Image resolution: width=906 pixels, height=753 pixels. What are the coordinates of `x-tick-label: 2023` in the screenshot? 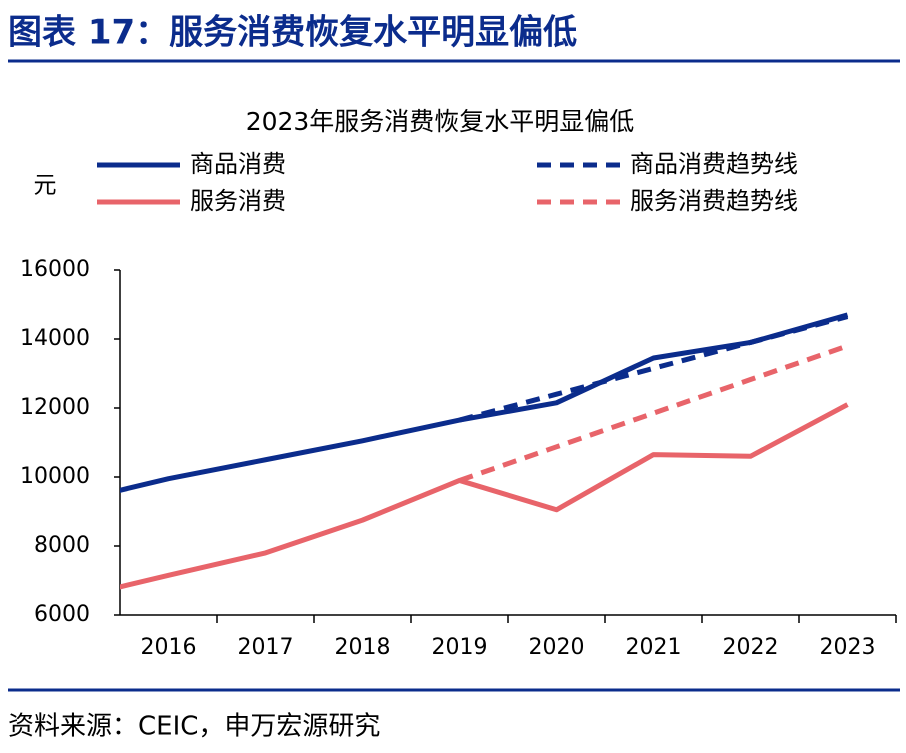 It's located at (848, 647).